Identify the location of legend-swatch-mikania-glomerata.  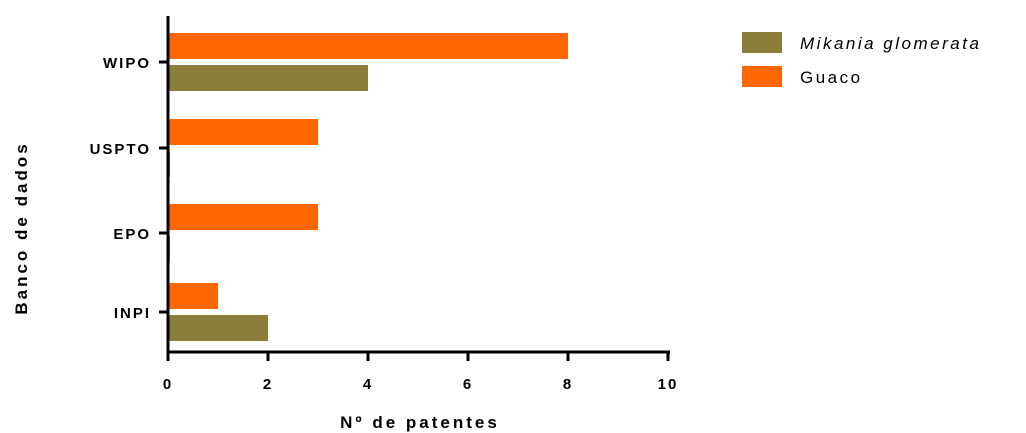
(762, 42).